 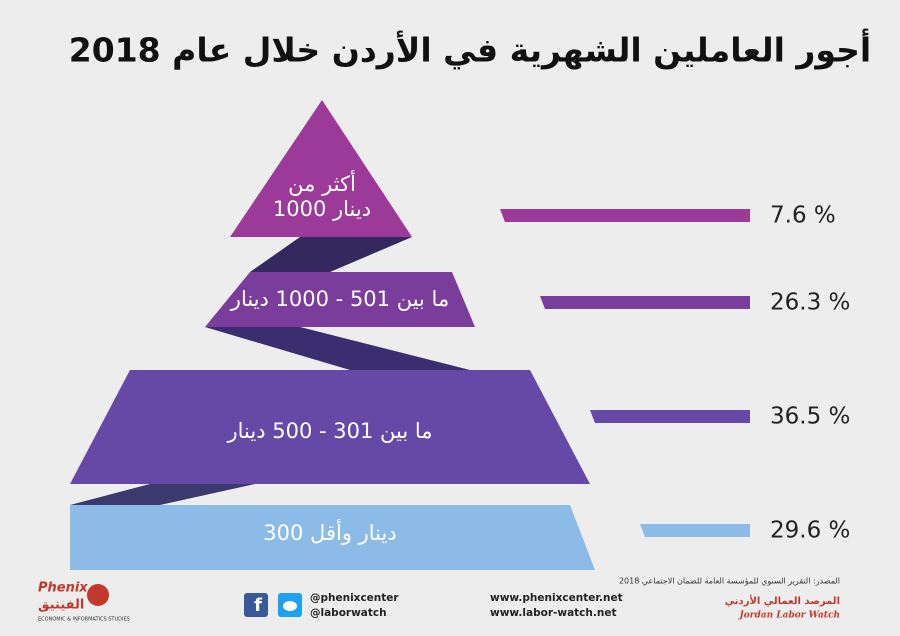 I want to click on social-handle: @phenixcenter, so click(x=354, y=598).